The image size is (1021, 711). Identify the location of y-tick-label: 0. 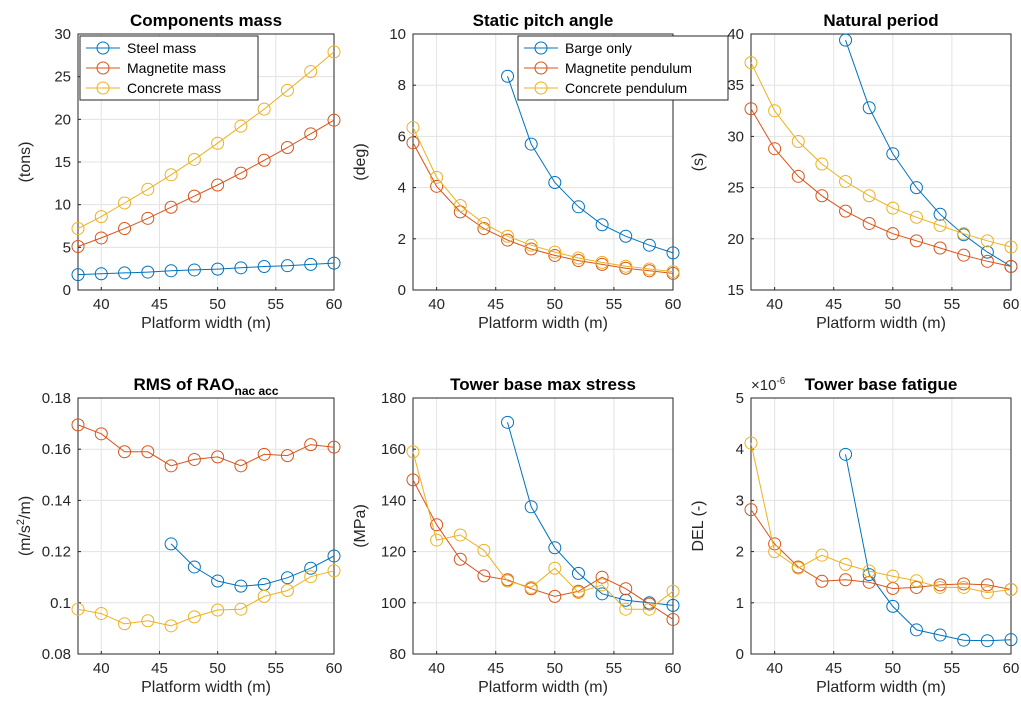
(402, 290).